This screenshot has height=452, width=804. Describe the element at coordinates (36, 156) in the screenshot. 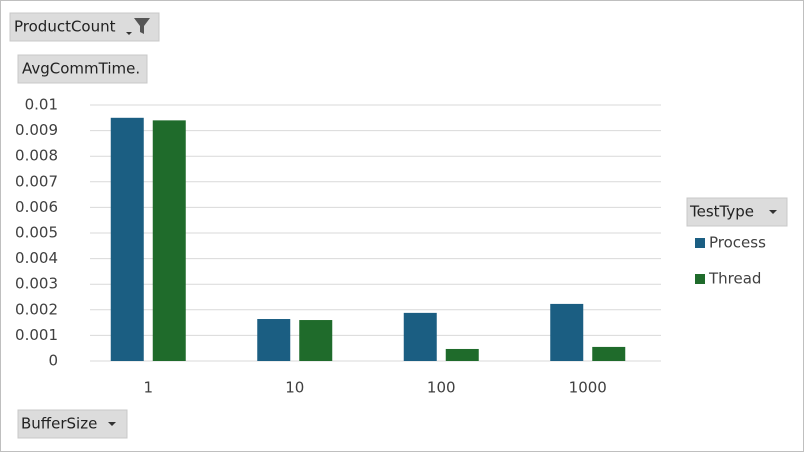

I see `y-tick-label: 0.008` at that location.